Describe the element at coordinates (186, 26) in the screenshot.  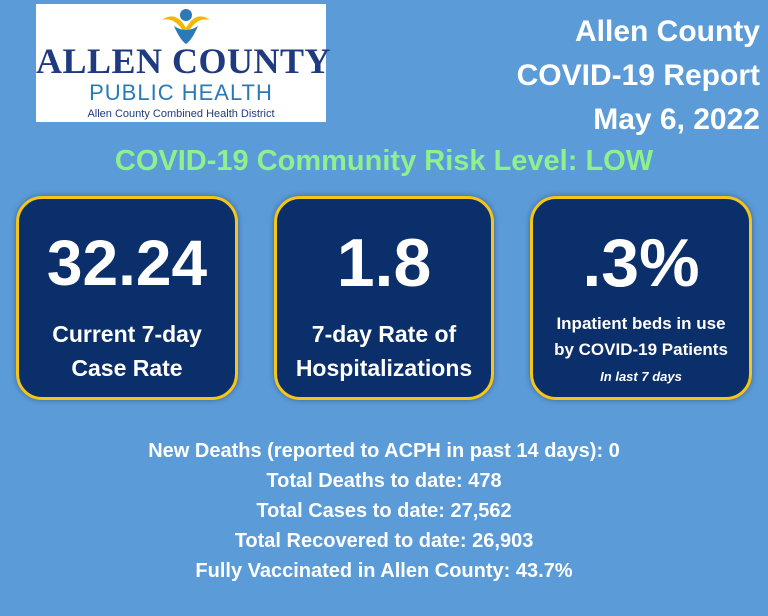
I see `person-figure-icon` at that location.